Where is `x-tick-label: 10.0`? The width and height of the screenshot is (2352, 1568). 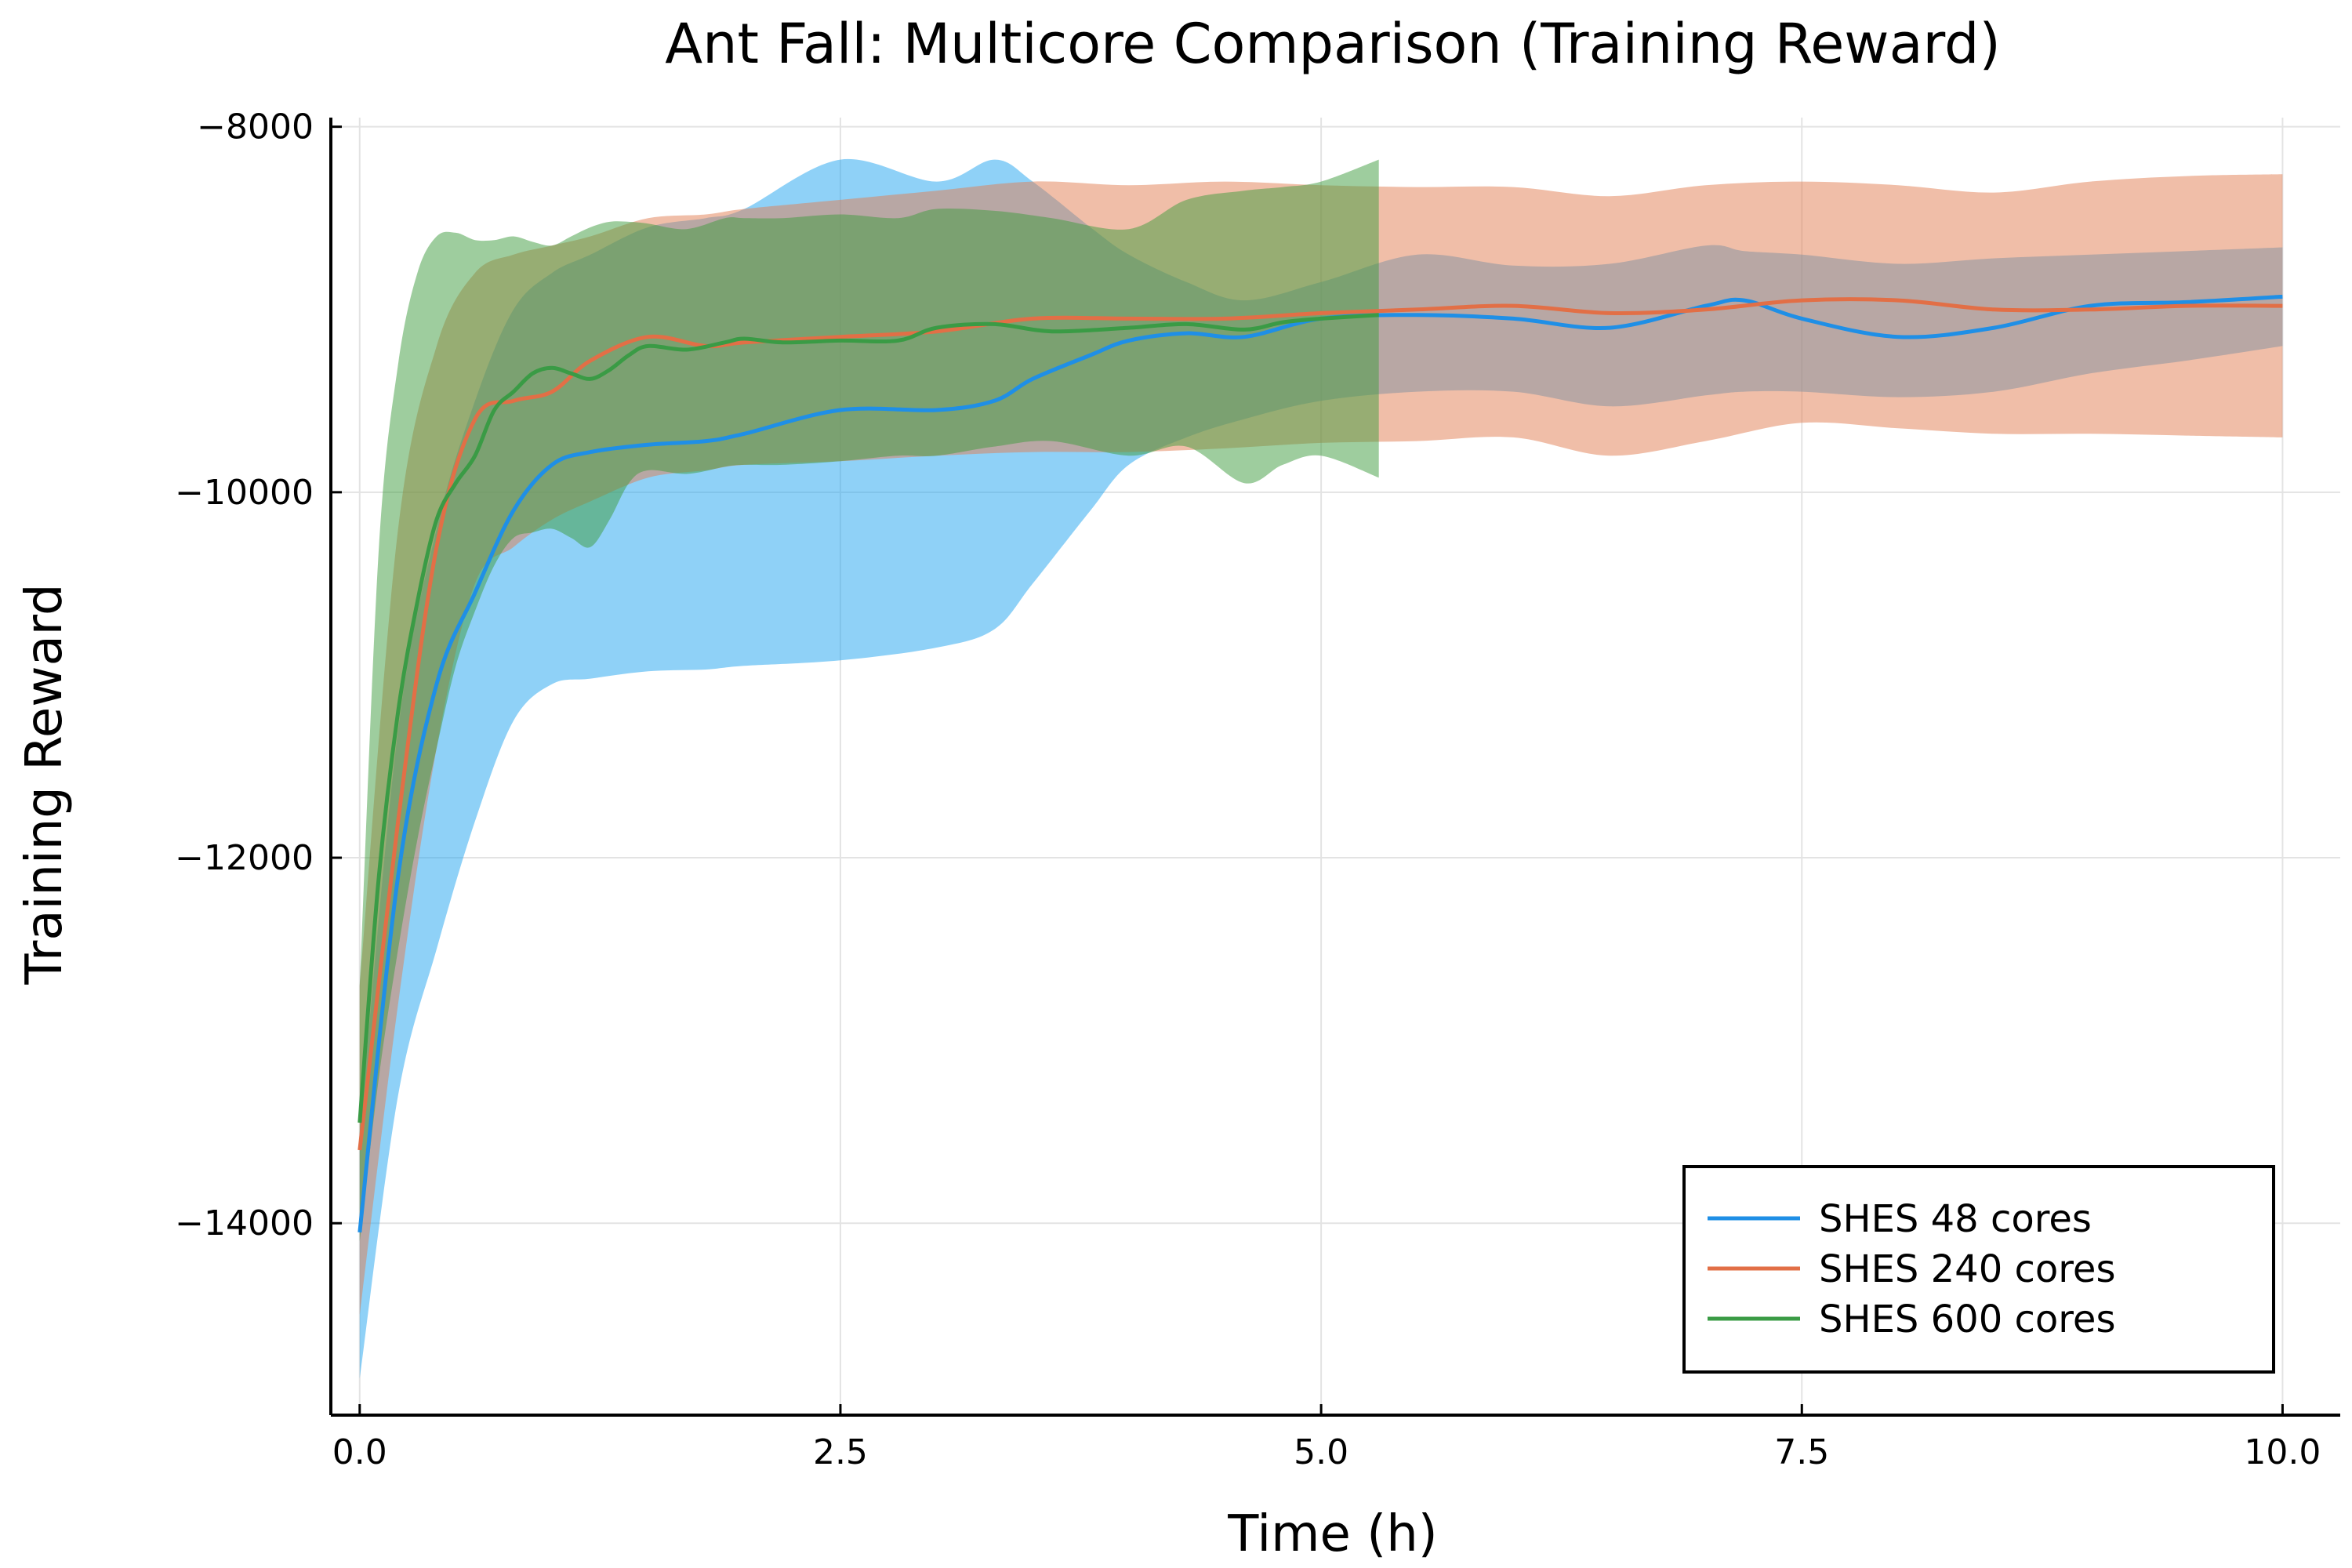 x-tick-label: 10.0 is located at coordinates (2282, 1452).